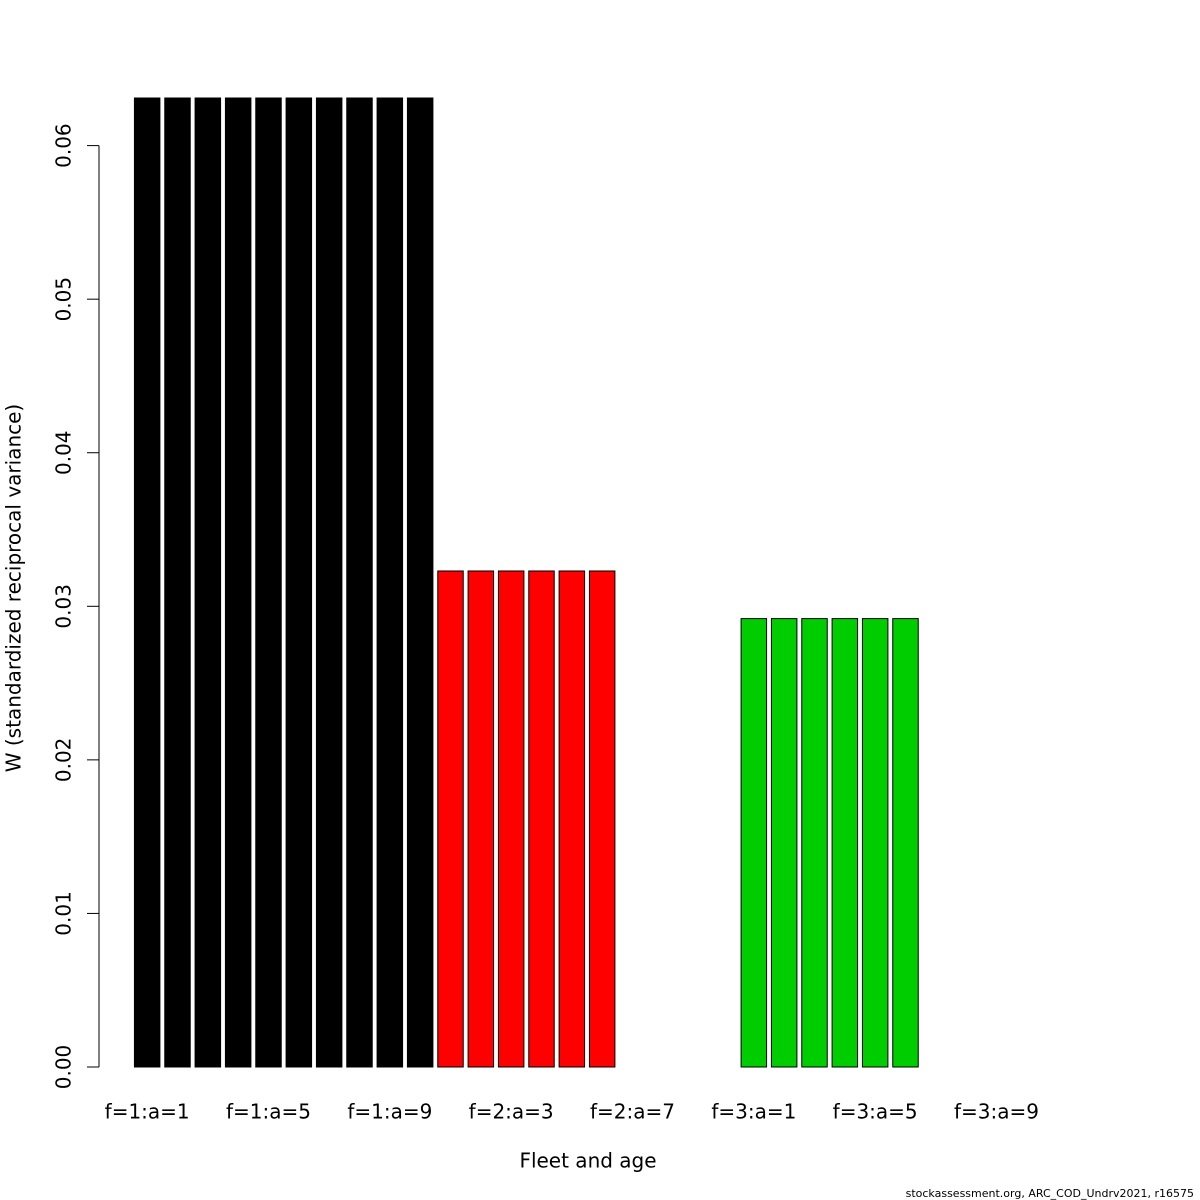 This screenshot has width=1200, height=1200. Describe the element at coordinates (64, 760) in the screenshot. I see `y-tick-label: 0.02` at that location.